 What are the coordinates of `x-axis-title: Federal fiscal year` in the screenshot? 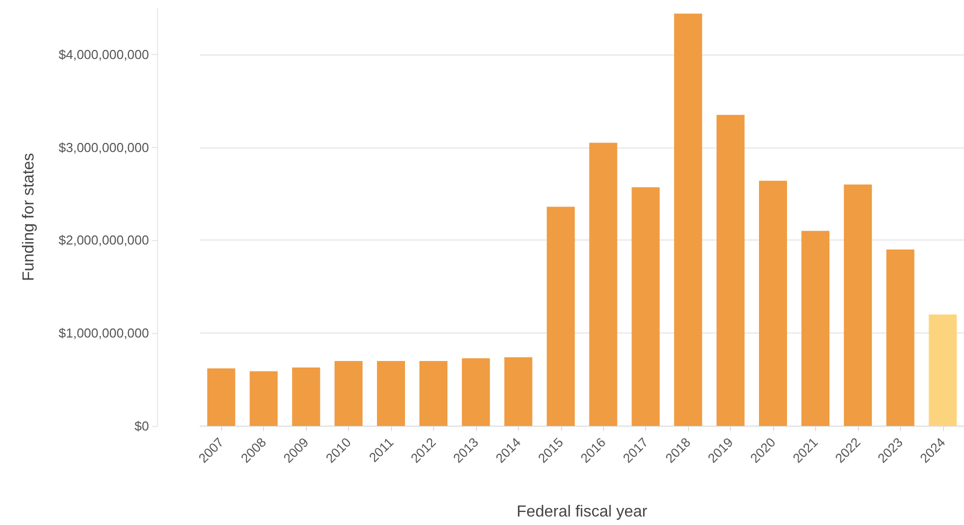 It's located at (582, 512).